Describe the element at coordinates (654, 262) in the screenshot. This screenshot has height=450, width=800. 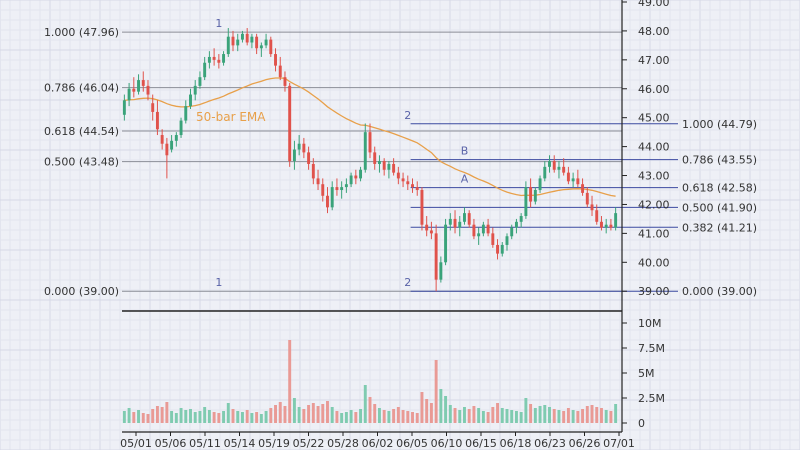
I see `price-tick-label: 40.00` at that location.